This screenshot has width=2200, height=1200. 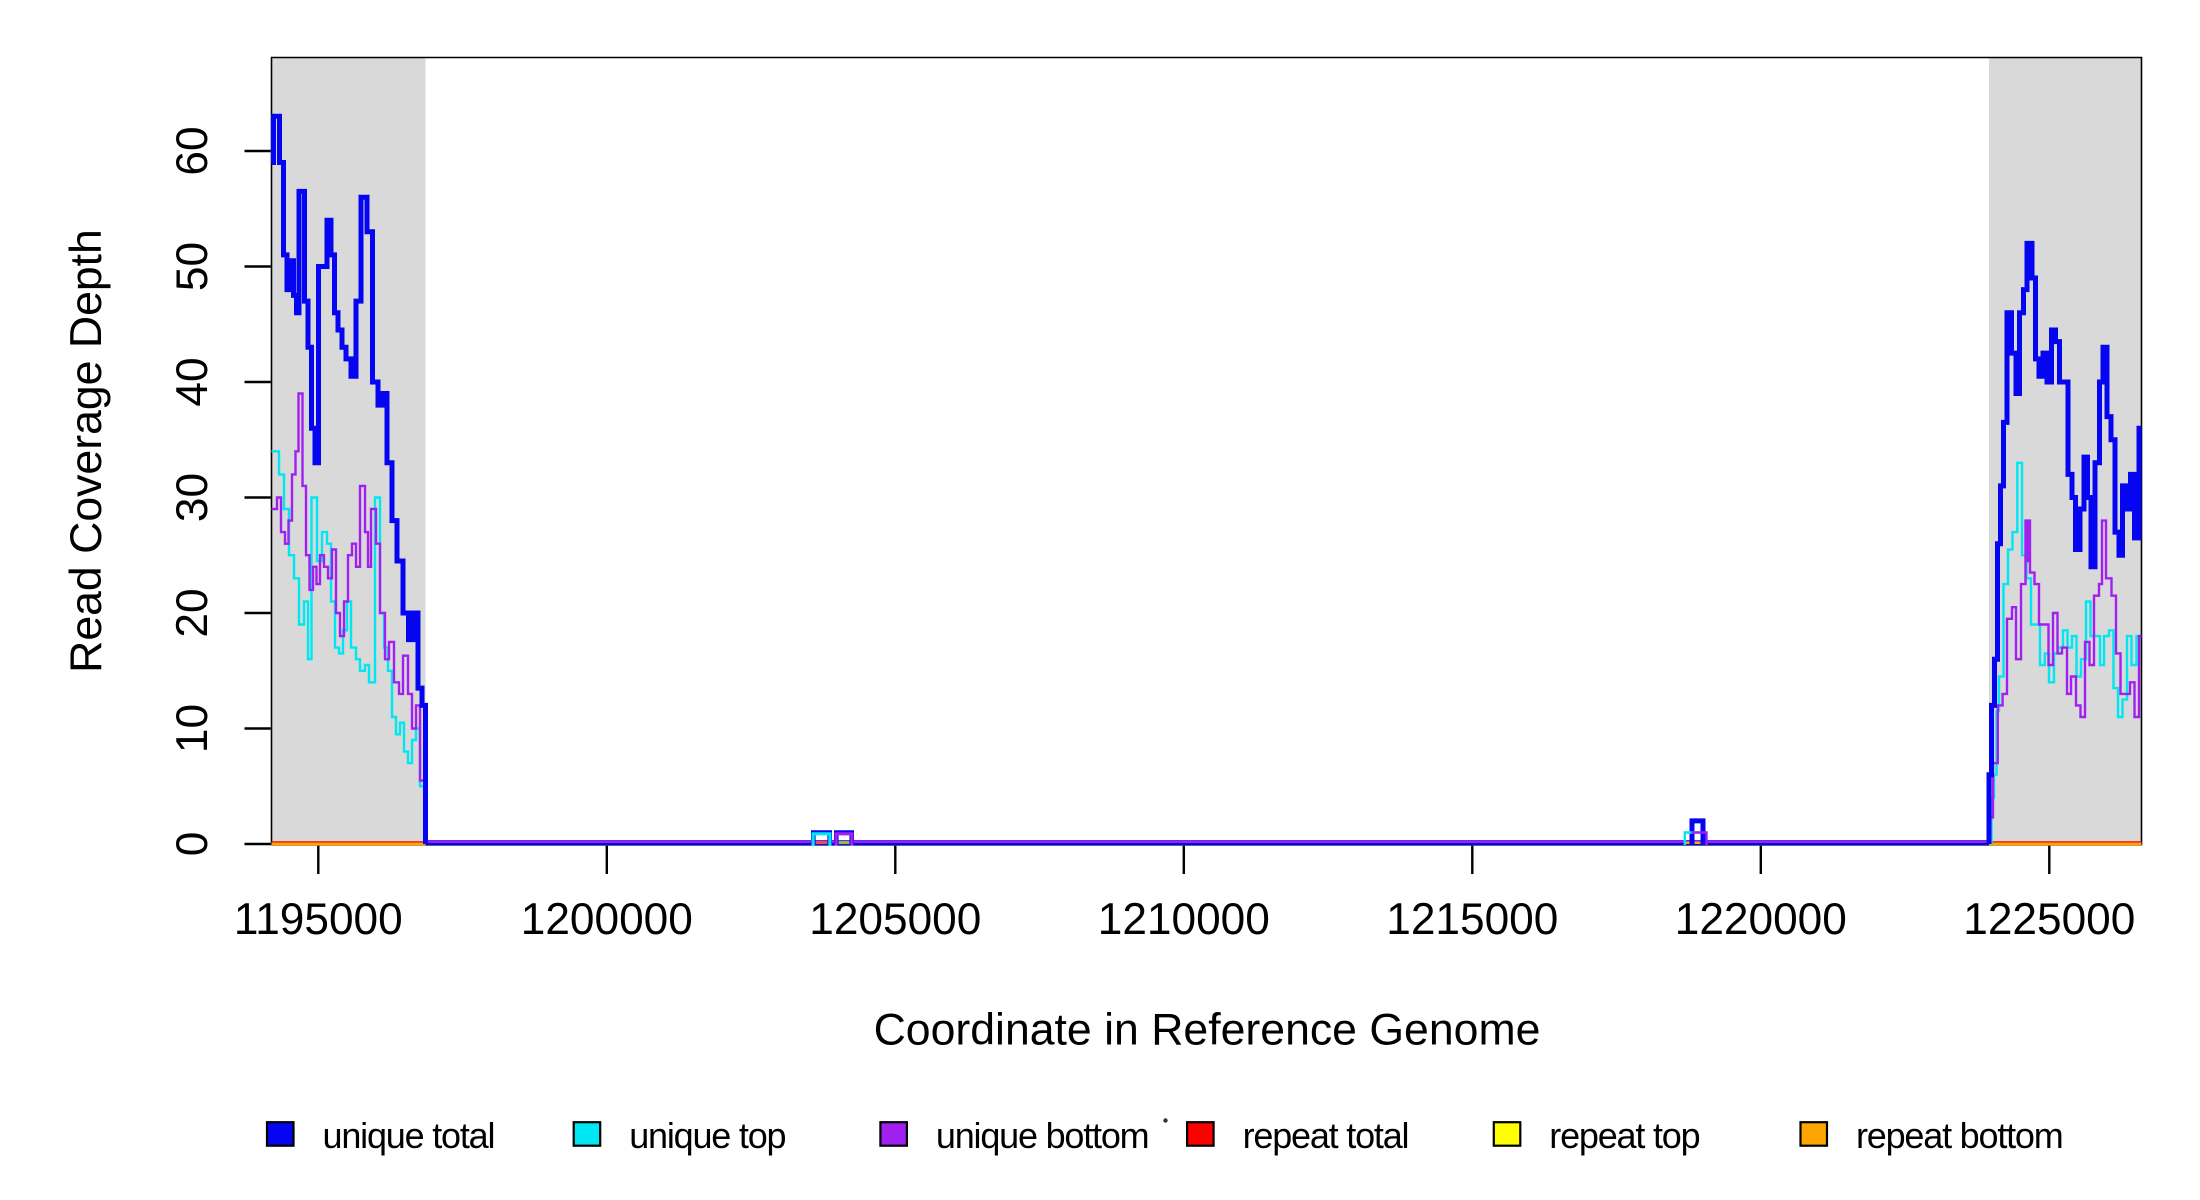 I want to click on svg-text: unique top, so click(x=707, y=1135).